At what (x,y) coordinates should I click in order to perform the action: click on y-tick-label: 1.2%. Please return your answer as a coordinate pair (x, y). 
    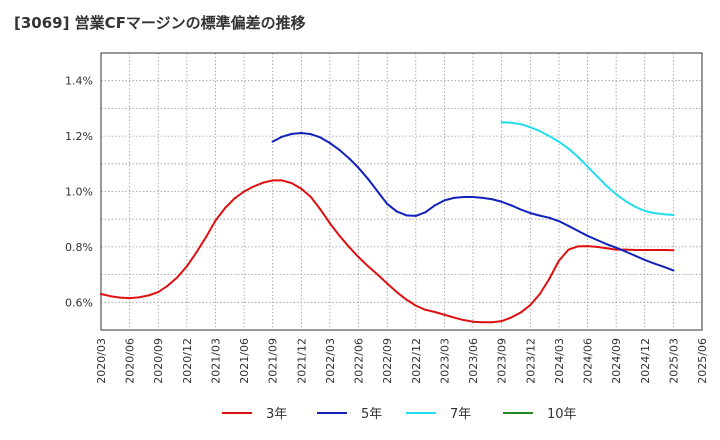
    Looking at the image, I should click on (79, 136).